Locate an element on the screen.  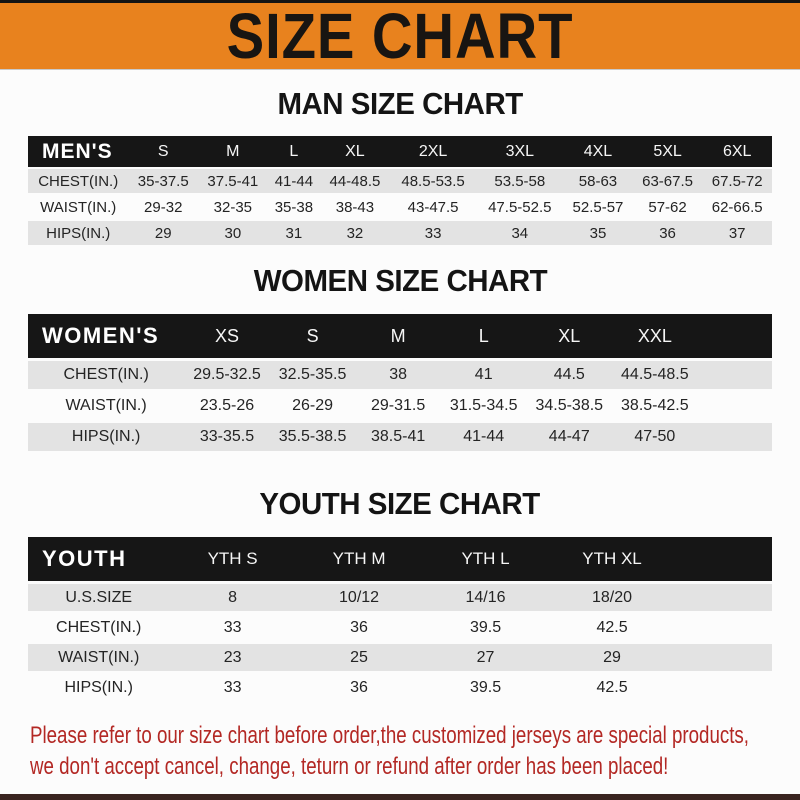
value-cell: 52.5-57 is located at coordinates (598, 207).